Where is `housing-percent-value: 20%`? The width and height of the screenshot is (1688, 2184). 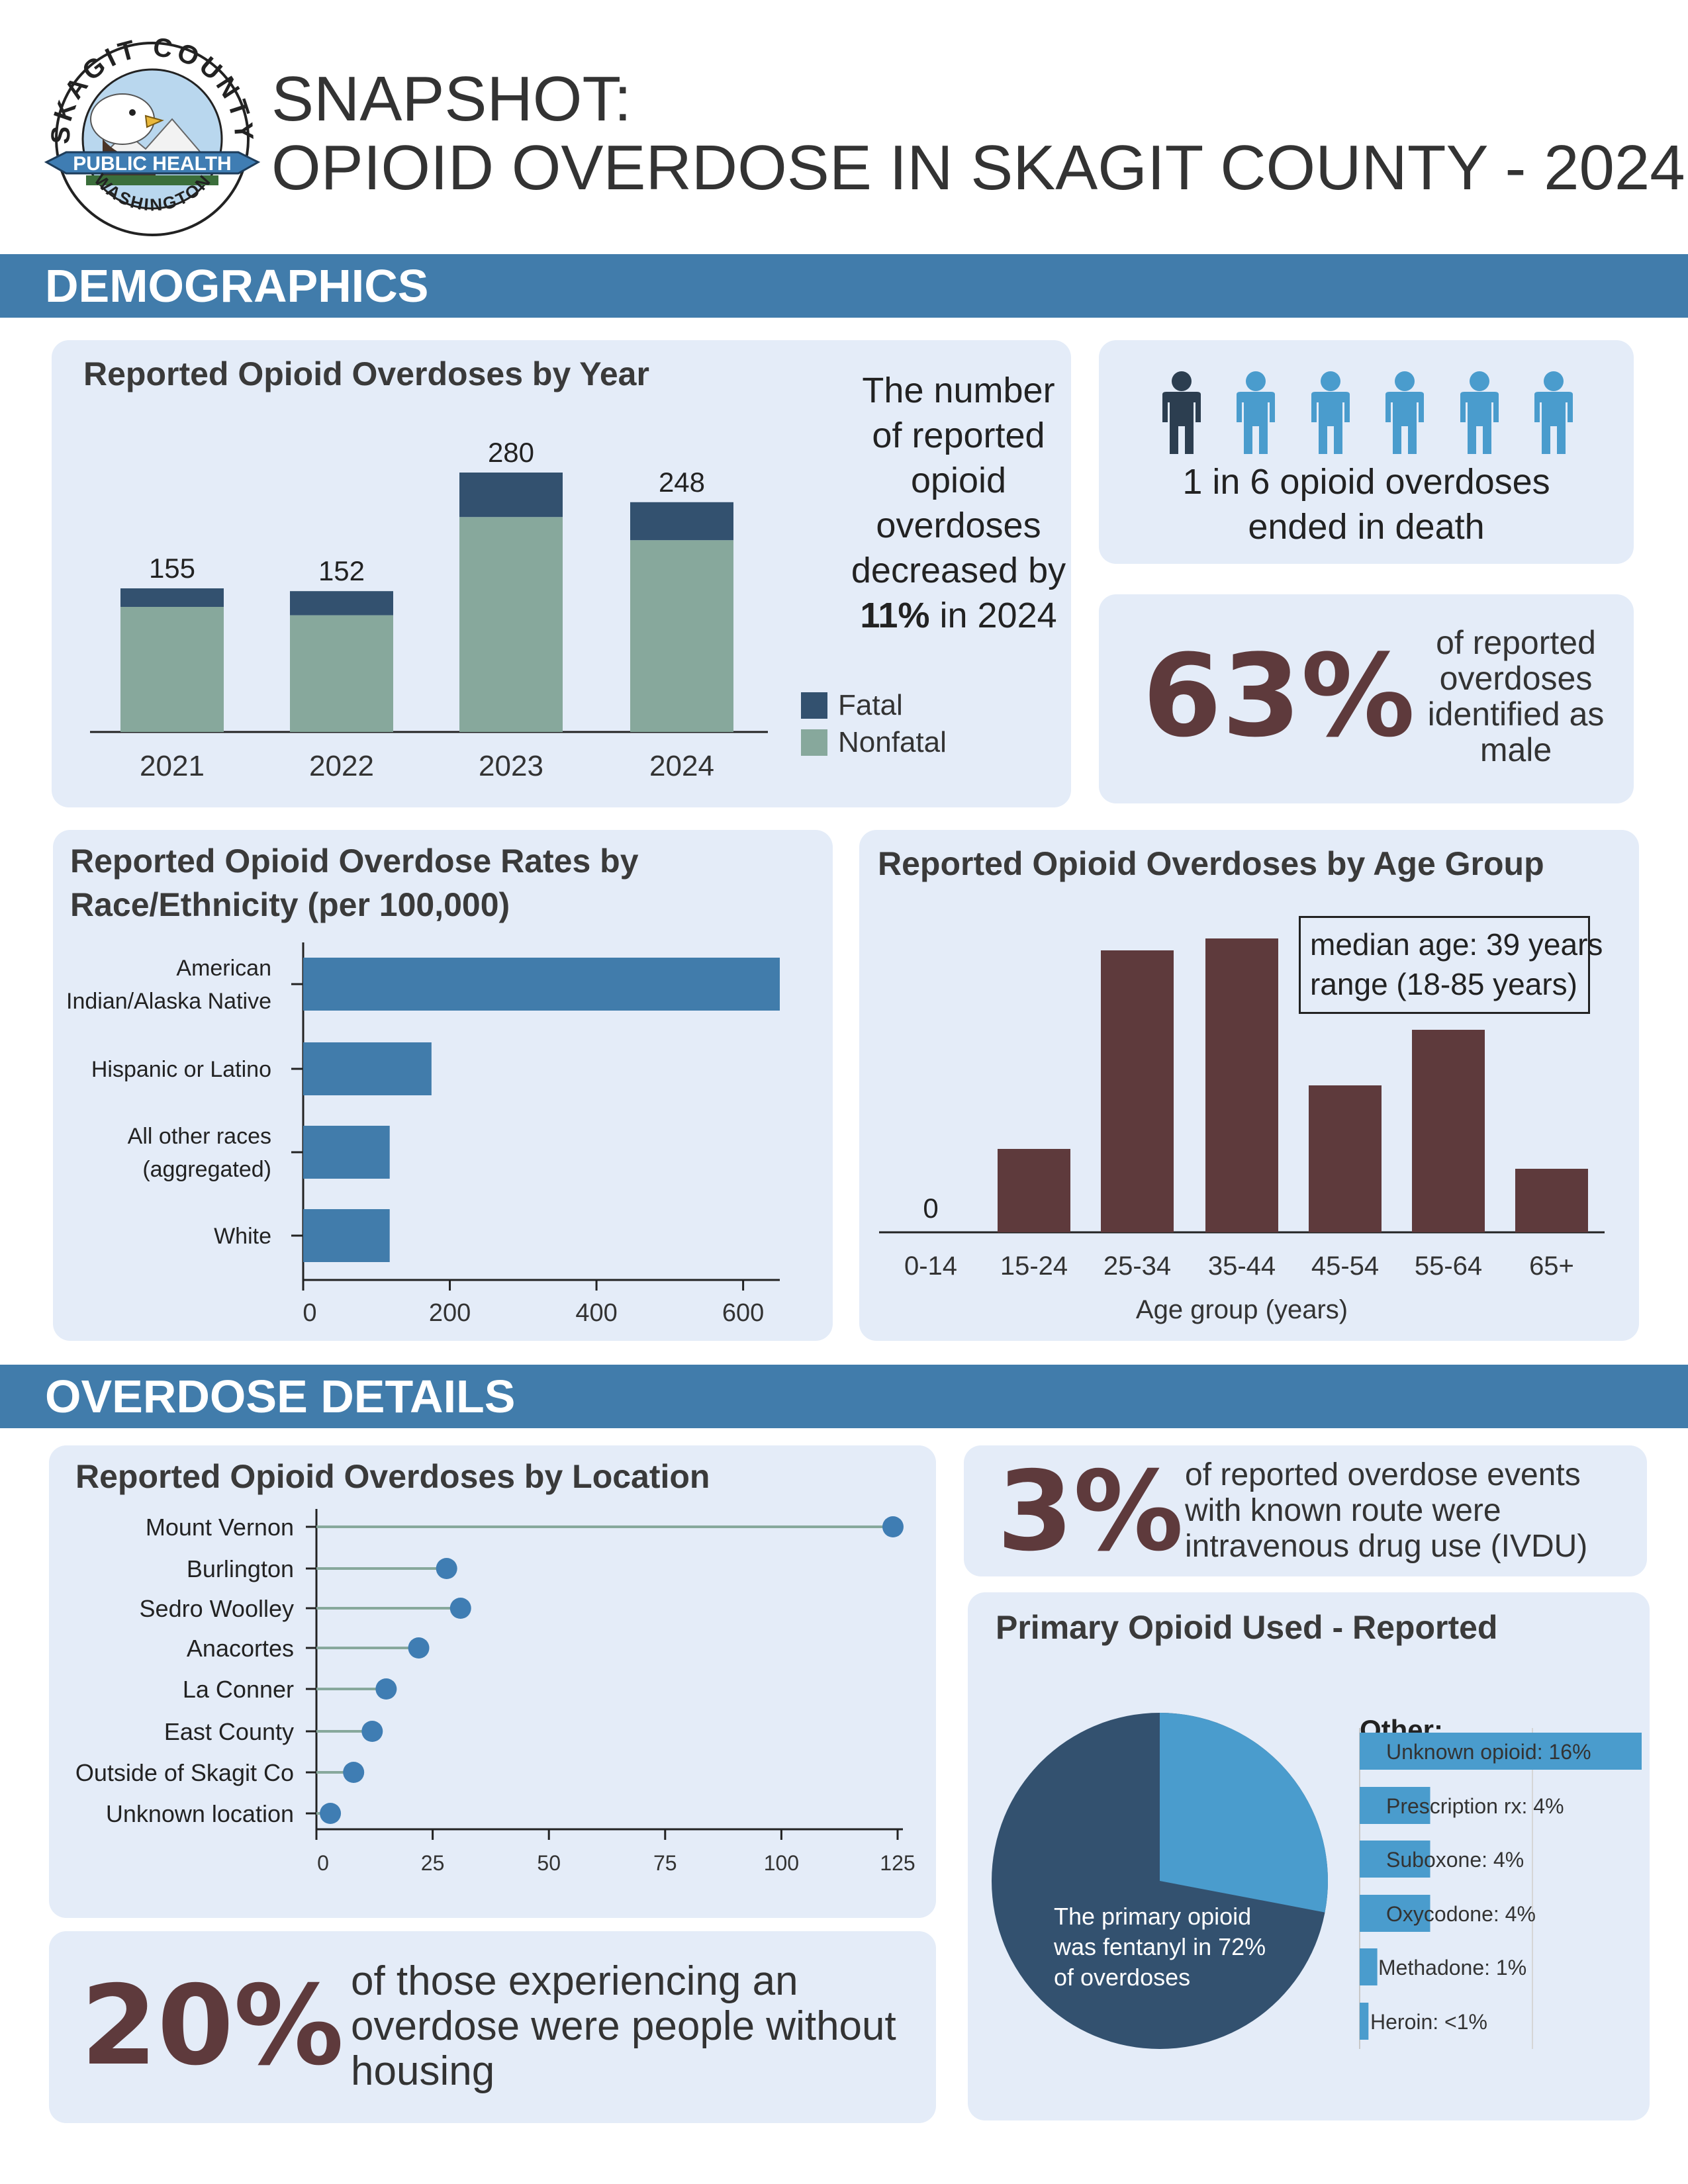 housing-percent-value: 20% is located at coordinates (212, 2026).